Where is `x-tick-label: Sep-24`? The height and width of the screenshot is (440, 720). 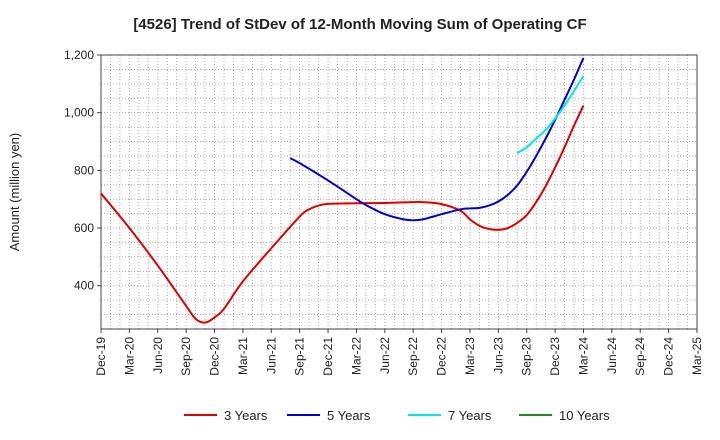
x-tick-label: Sep-24 is located at coordinates (640, 356).